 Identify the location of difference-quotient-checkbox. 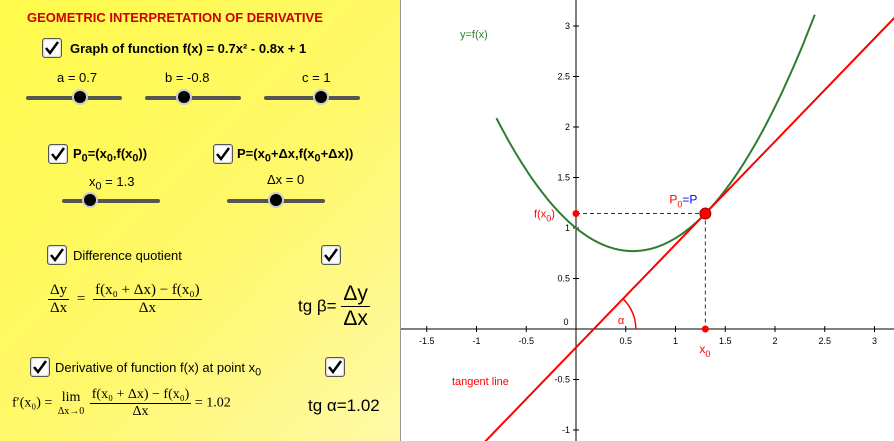
(57, 255).